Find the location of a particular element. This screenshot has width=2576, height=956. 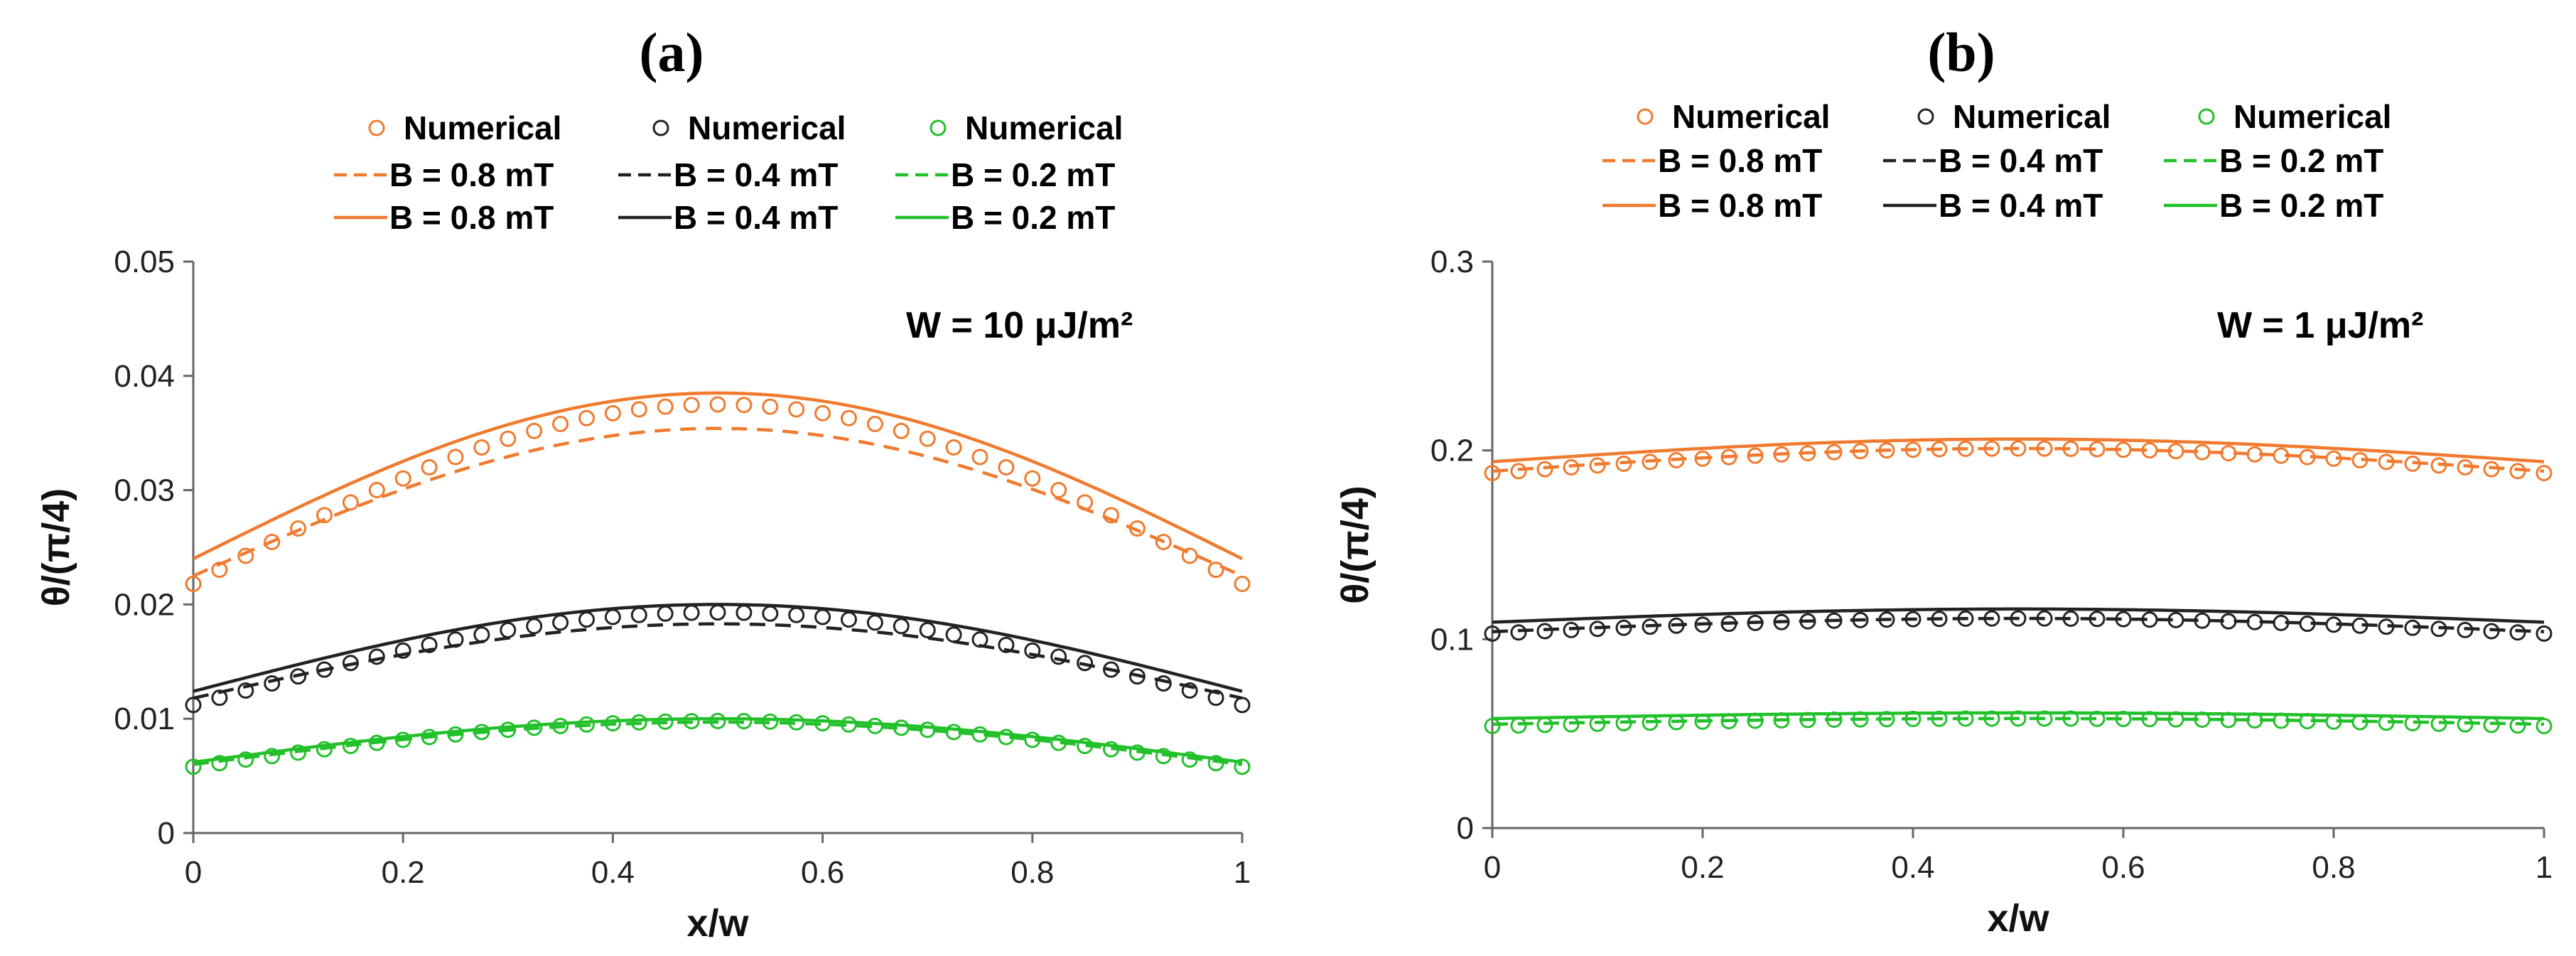

panel-a-y-tick-label: 0.05 is located at coordinates (145, 262).